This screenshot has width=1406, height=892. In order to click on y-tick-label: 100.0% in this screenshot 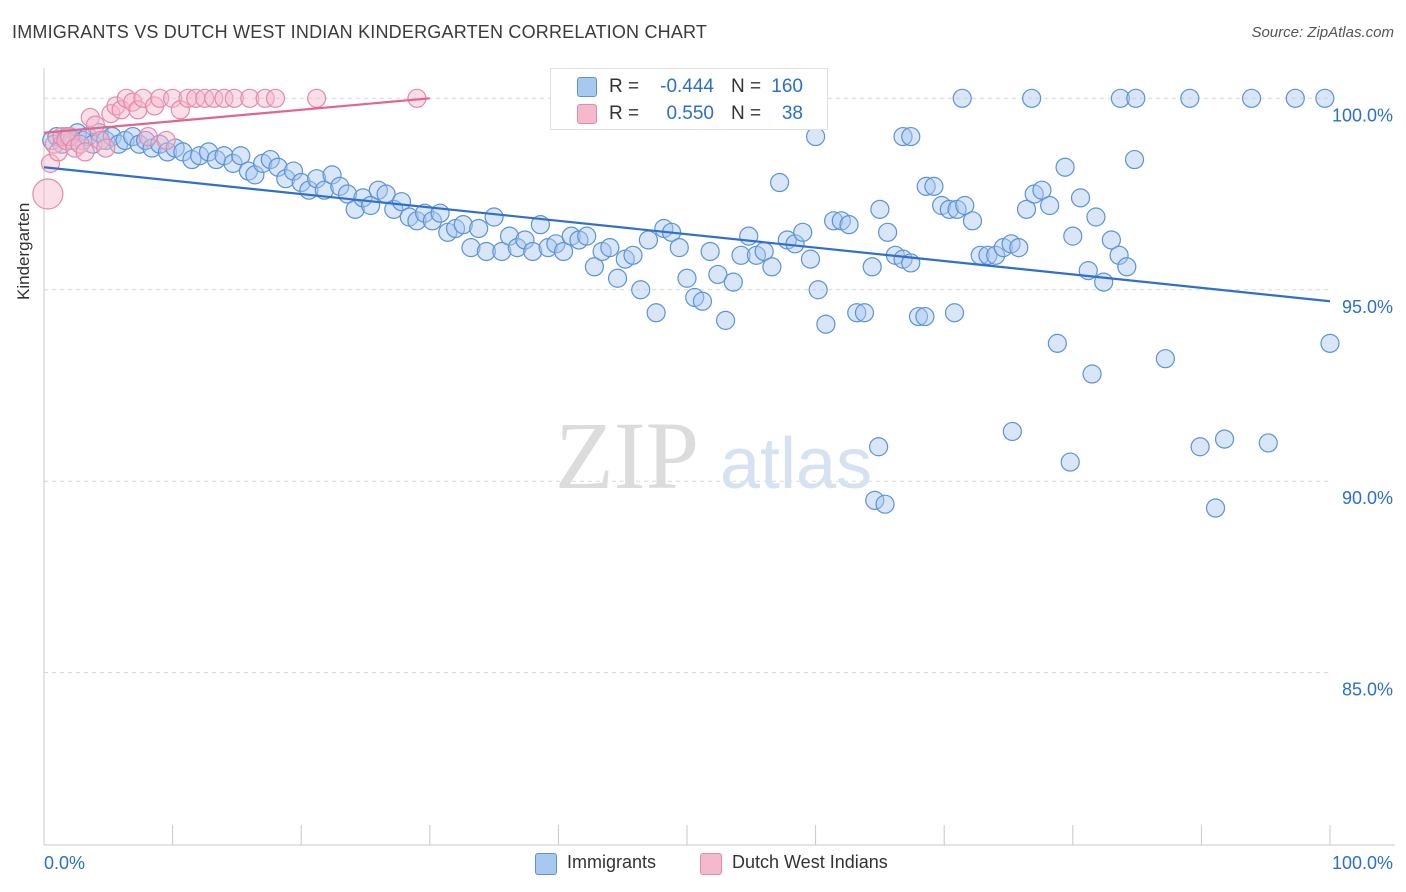, I will do `click(1362, 115)`.